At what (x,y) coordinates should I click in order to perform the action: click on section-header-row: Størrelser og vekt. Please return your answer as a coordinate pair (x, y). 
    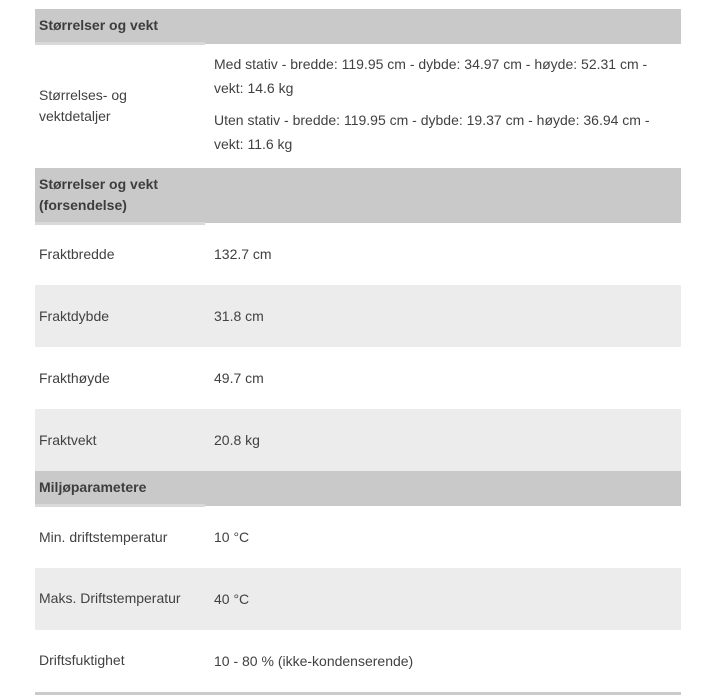
    Looking at the image, I should click on (358, 27).